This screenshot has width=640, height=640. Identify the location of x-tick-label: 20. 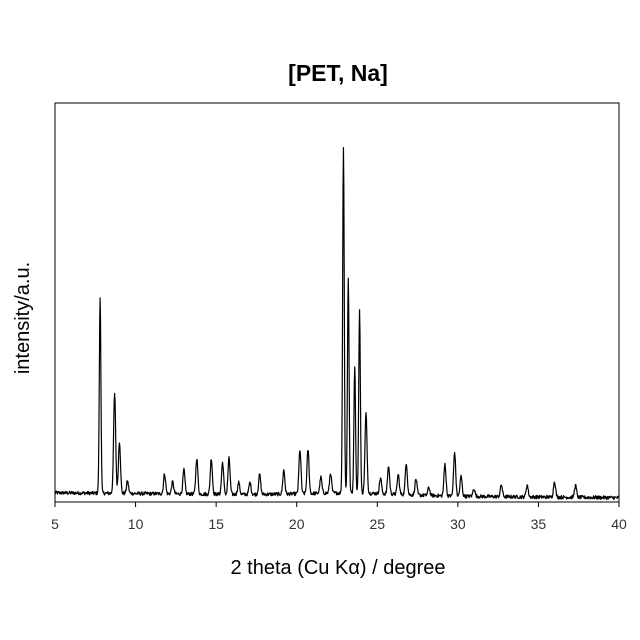
(297, 524).